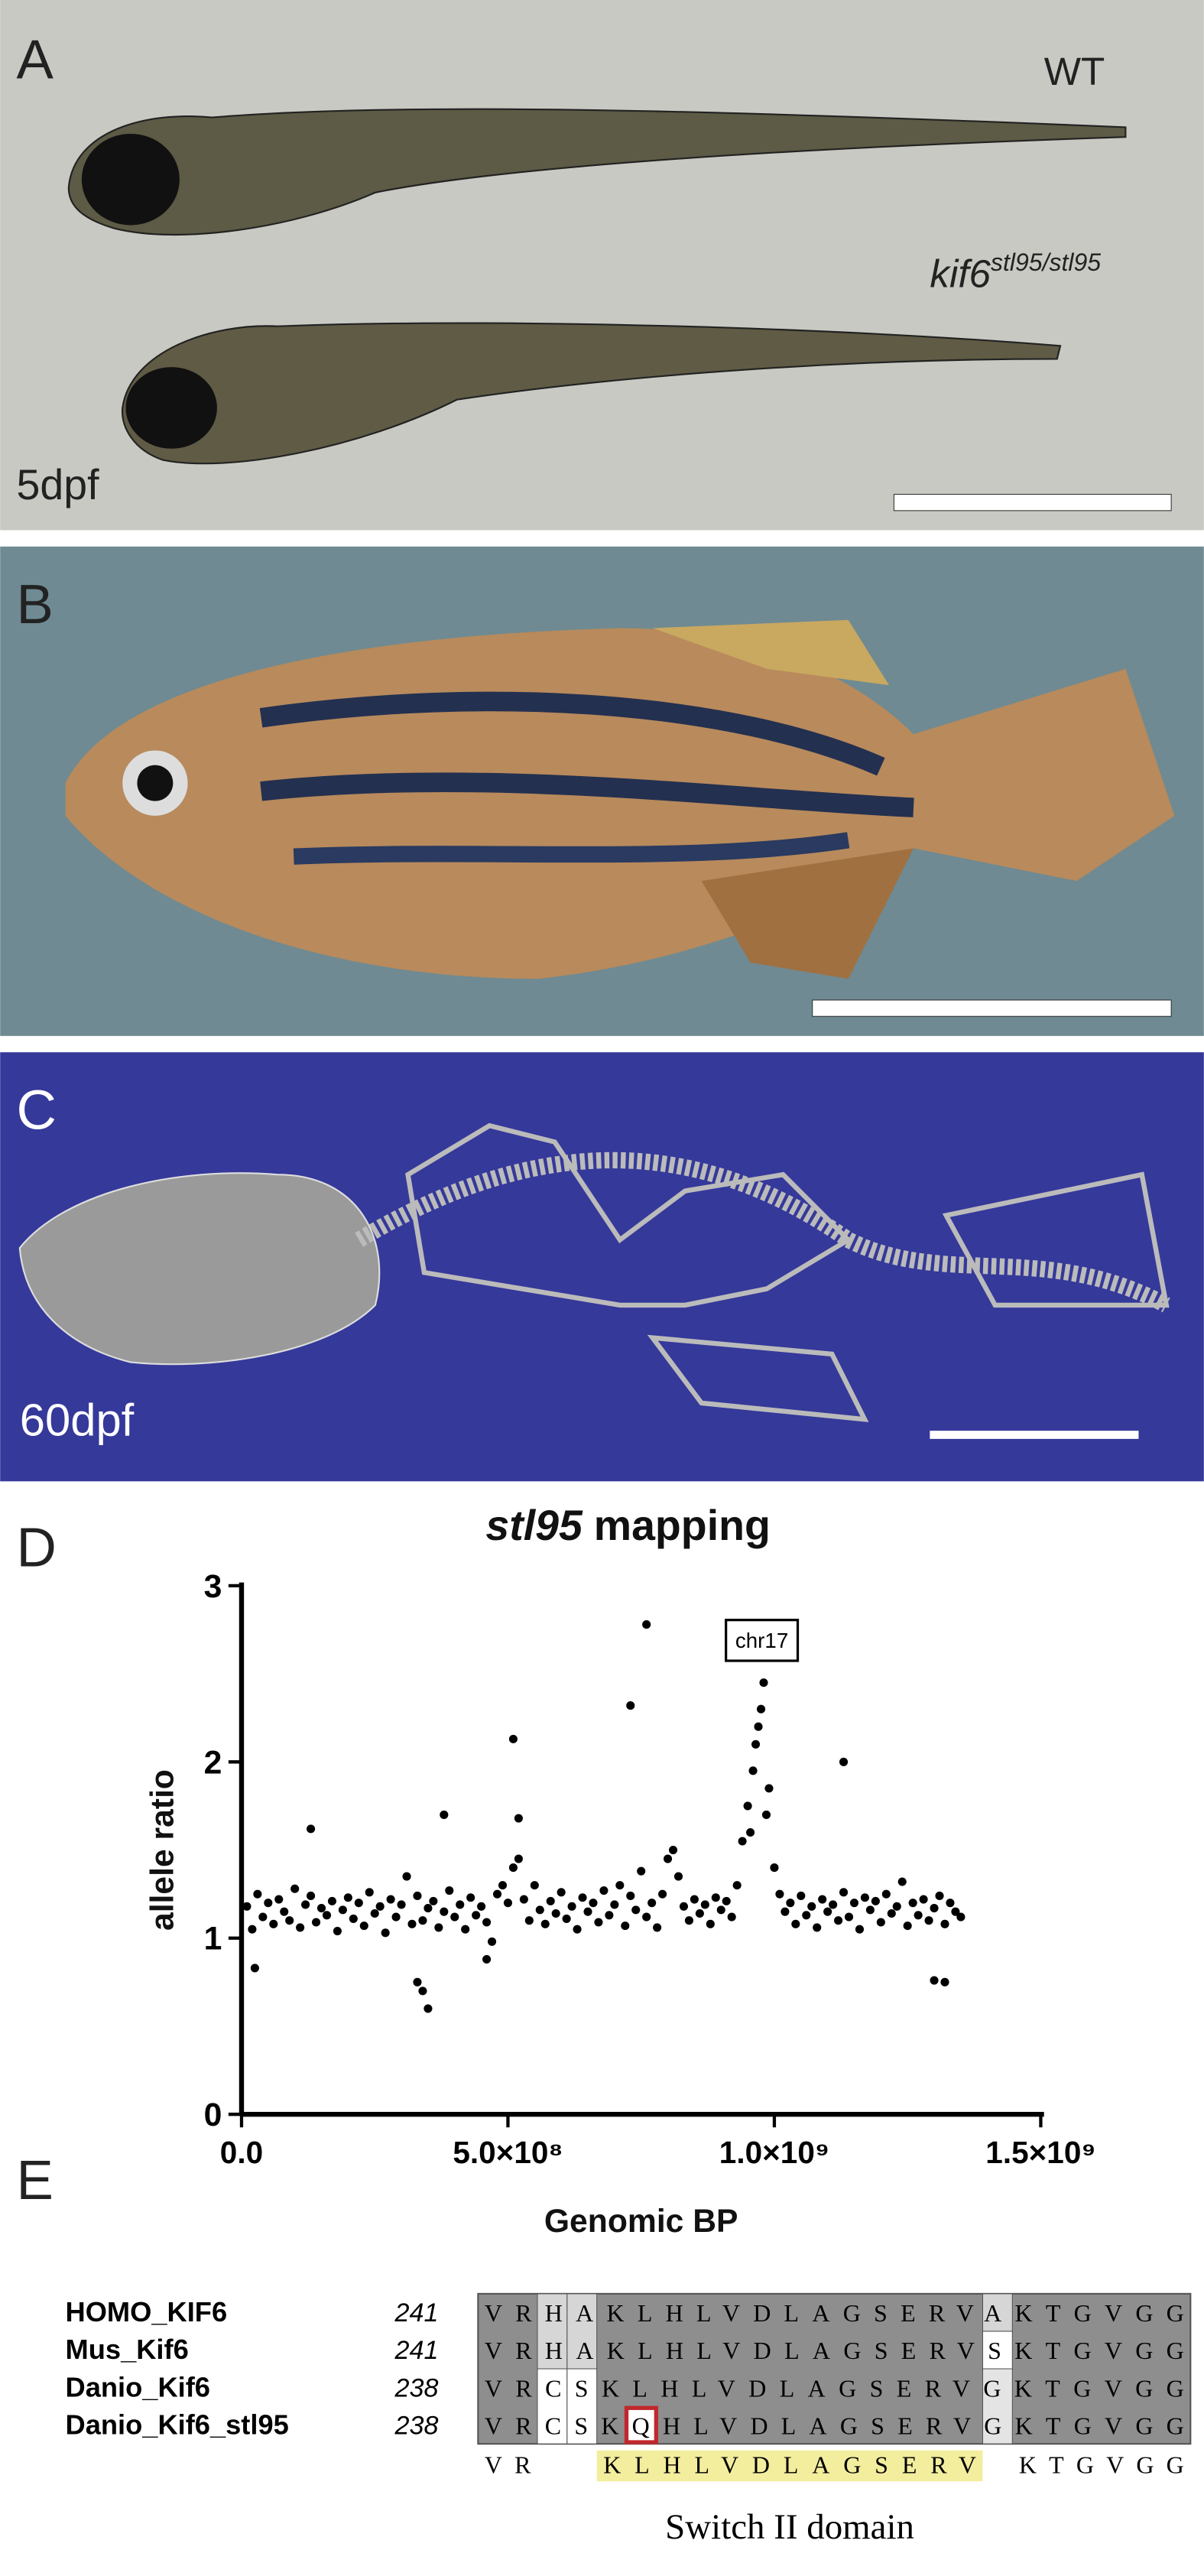 This screenshot has width=1204, height=2576. I want to click on domain-label: Switch II domain, so click(790, 2527).